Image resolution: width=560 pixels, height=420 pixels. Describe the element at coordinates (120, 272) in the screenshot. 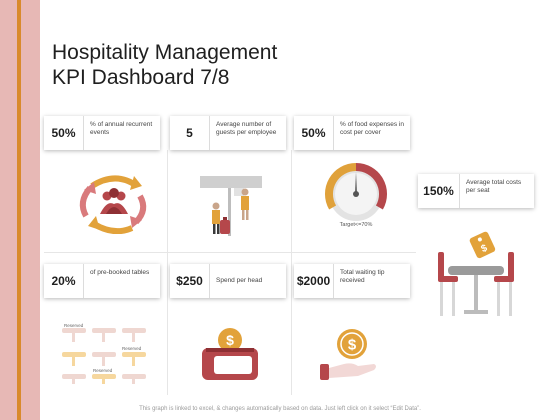

I see `kpi-label: of pre-booked tables` at that location.